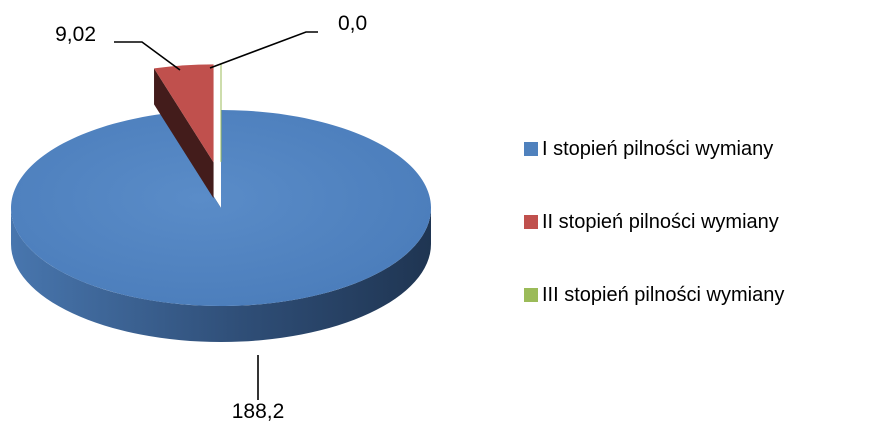 The height and width of the screenshot is (432, 871). I want to click on legend-item-1: I stopień pilności wymiany, so click(694, 149).